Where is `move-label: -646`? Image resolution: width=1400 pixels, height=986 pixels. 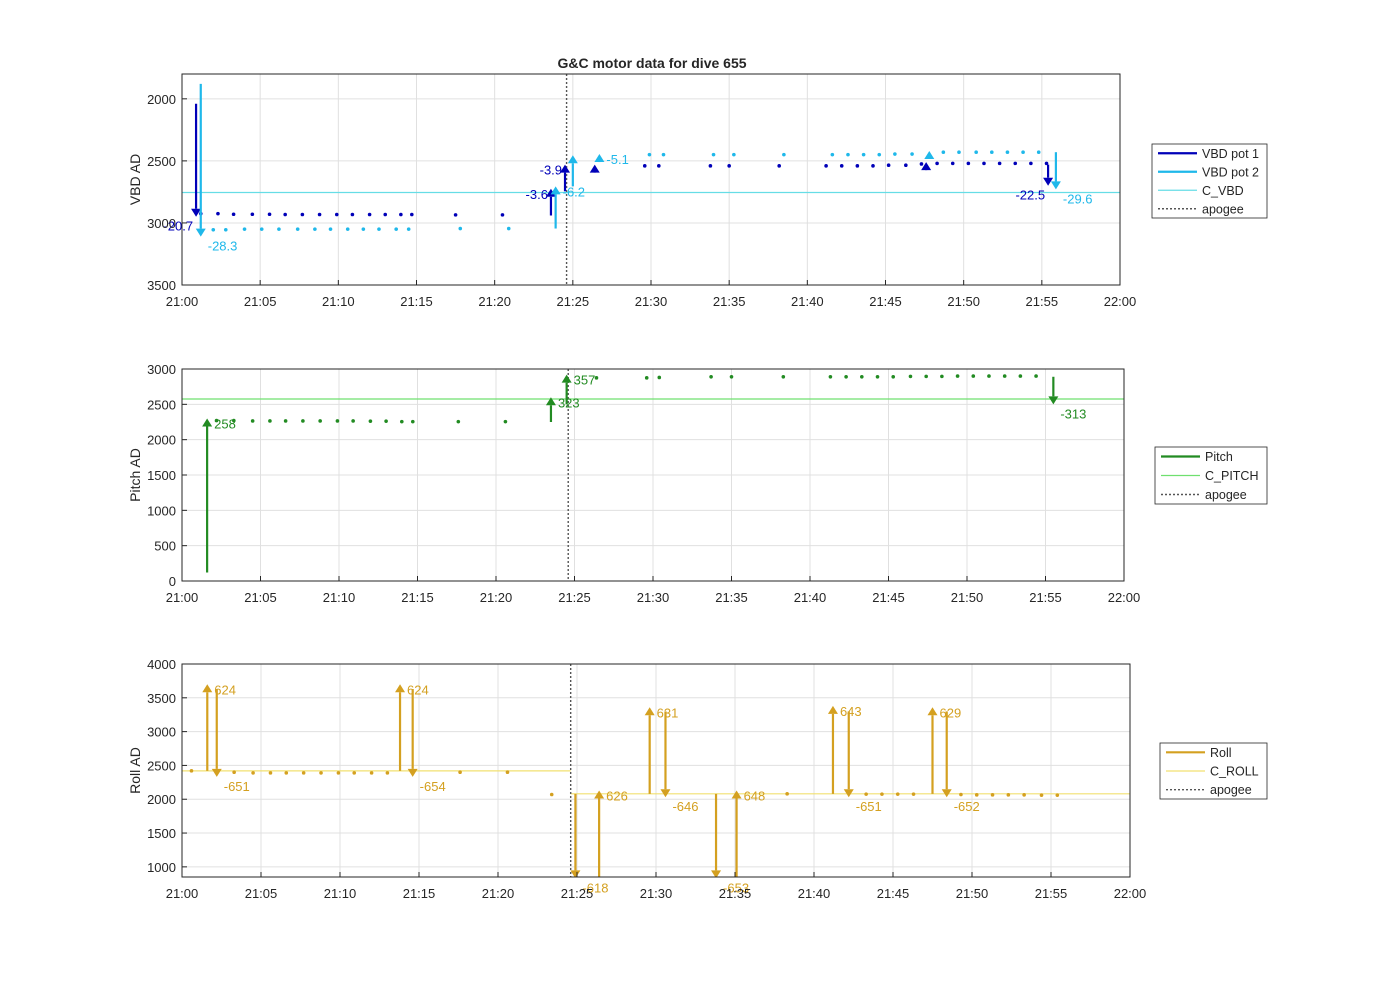 move-label: -646 is located at coordinates (685, 806).